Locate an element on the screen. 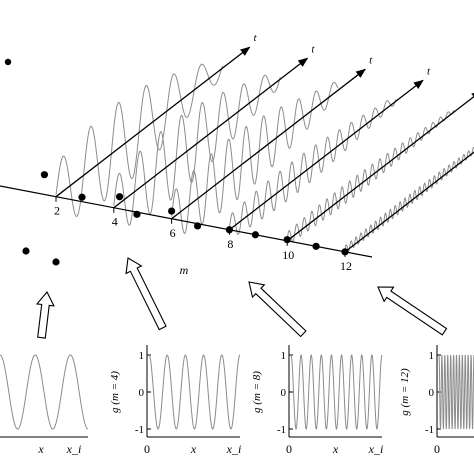 This screenshot has height=474, width=474. m-tick-label: 12 is located at coordinates (346, 266).